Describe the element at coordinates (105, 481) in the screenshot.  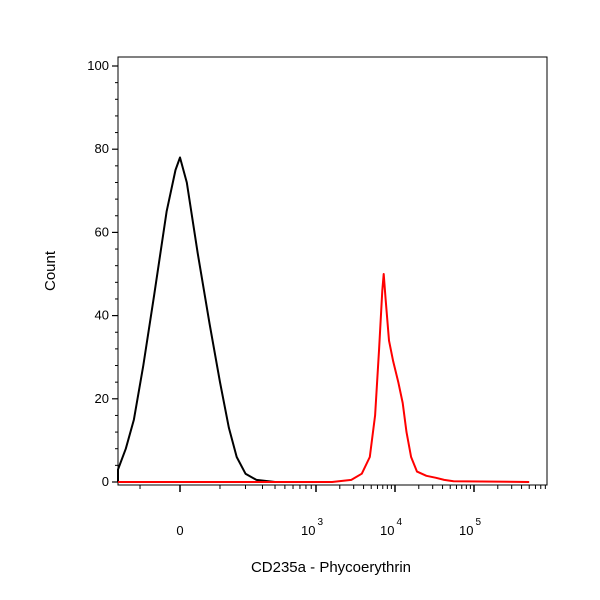
I see `y-tick-label: 0` at that location.